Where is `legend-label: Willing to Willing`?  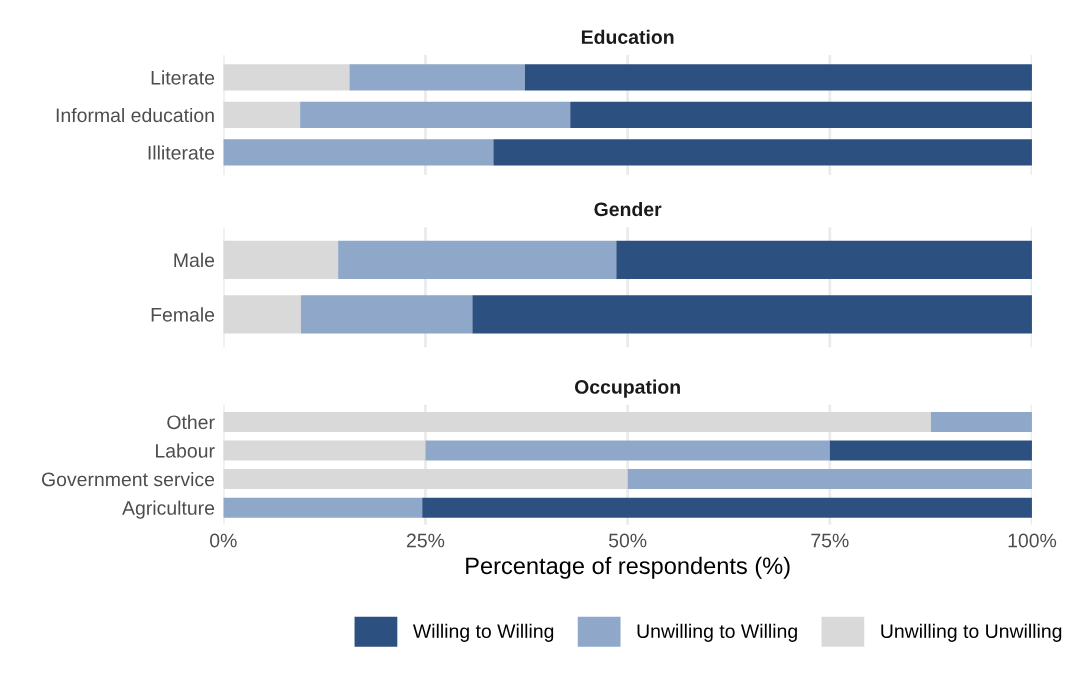 legend-label: Willing to Willing is located at coordinates (483, 632).